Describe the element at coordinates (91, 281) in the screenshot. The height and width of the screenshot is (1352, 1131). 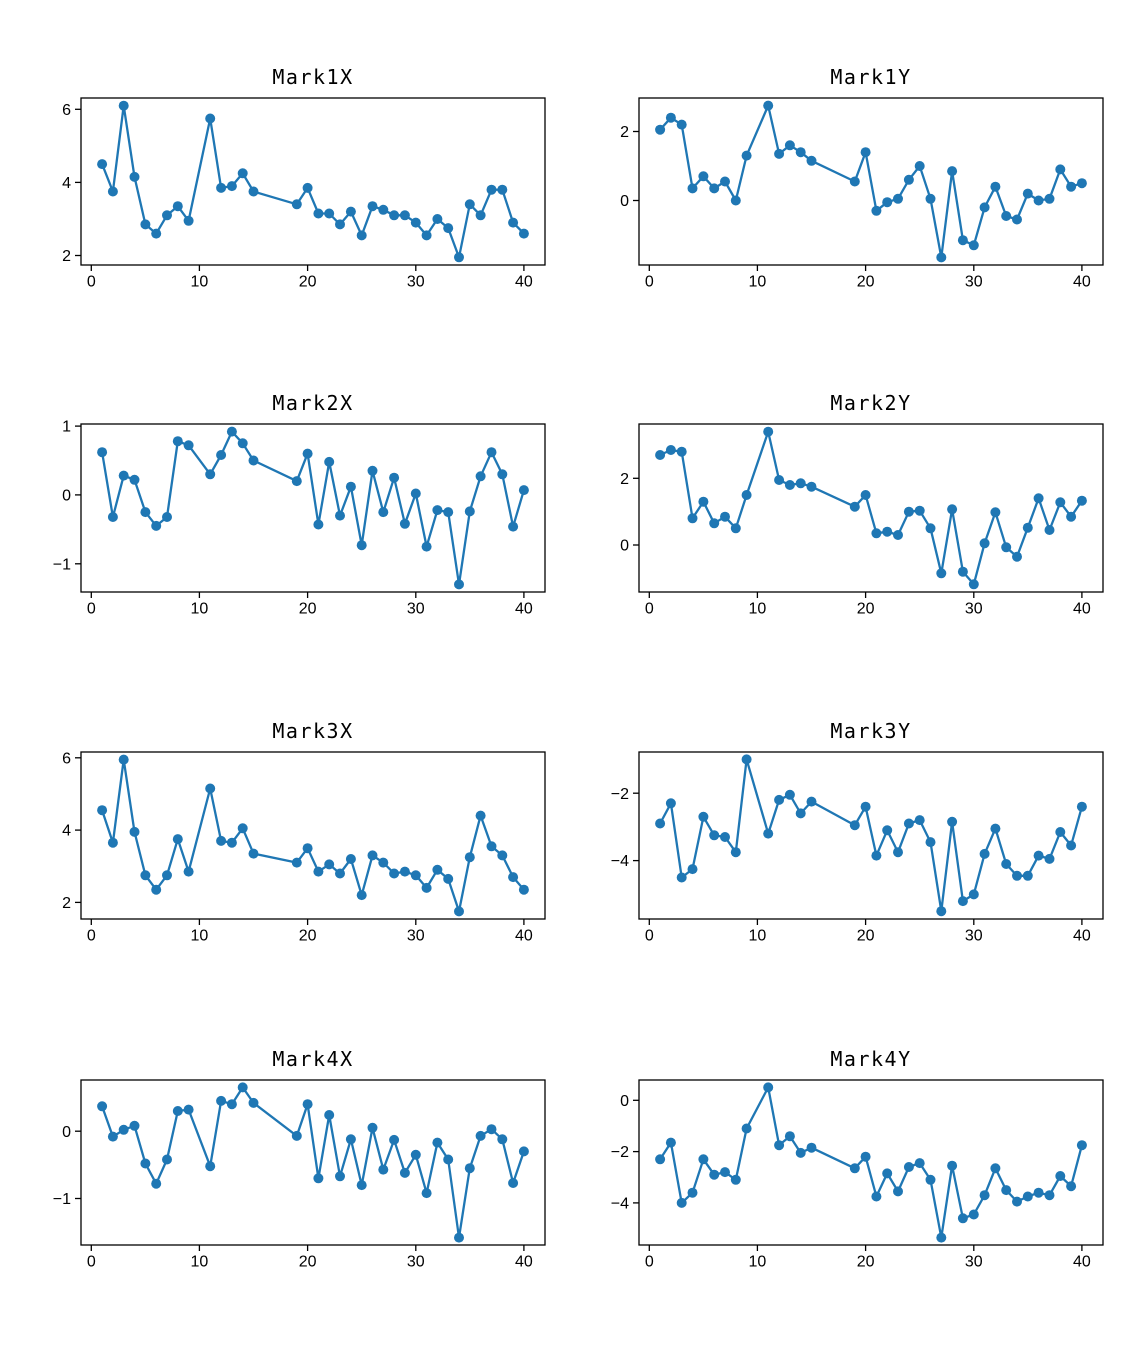
I see `x-tick-label: 0` at that location.